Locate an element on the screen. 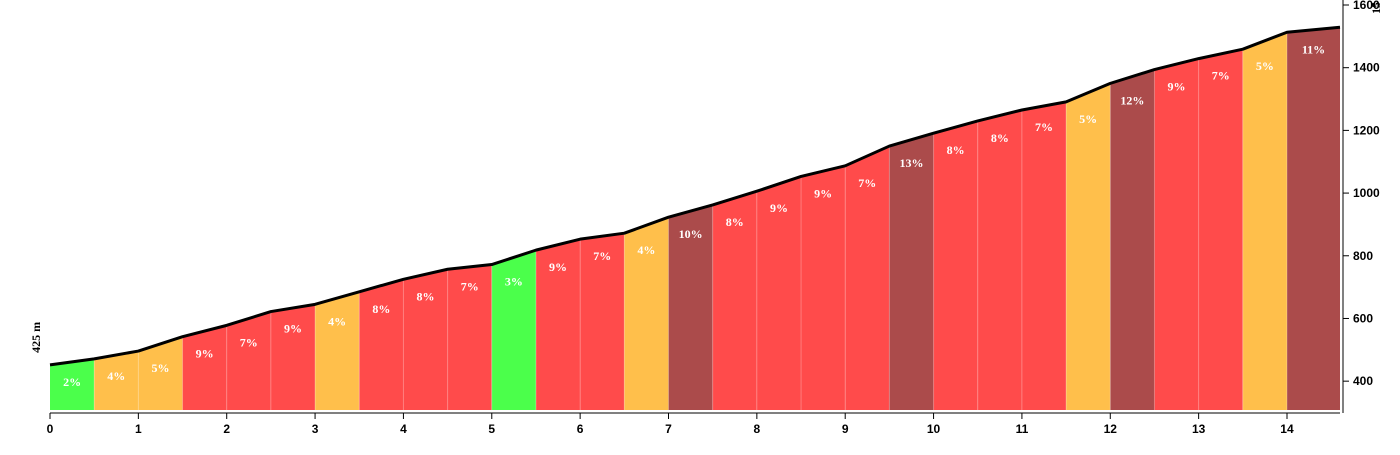 This screenshot has width=1400, height=455. start-elevation-label: 425 m is located at coordinates (36, 337).